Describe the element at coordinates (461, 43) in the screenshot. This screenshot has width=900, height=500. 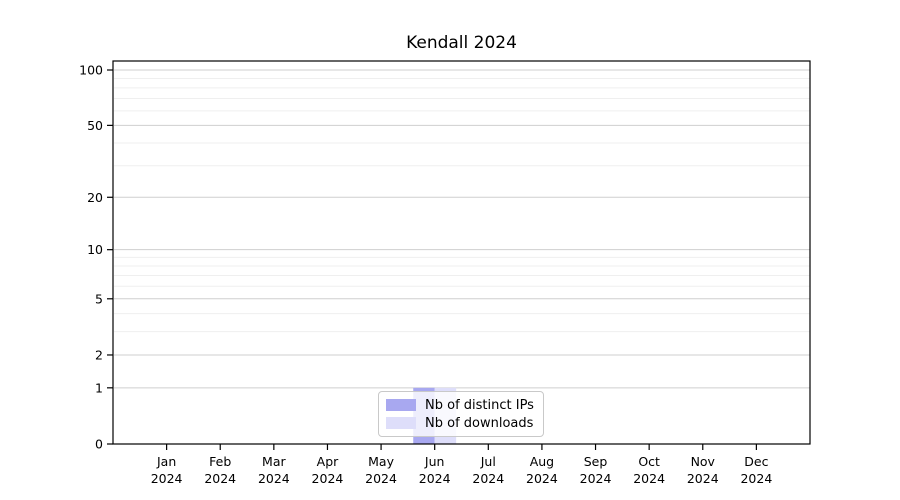
I see `chart-title: Kendall 2024` at that location.